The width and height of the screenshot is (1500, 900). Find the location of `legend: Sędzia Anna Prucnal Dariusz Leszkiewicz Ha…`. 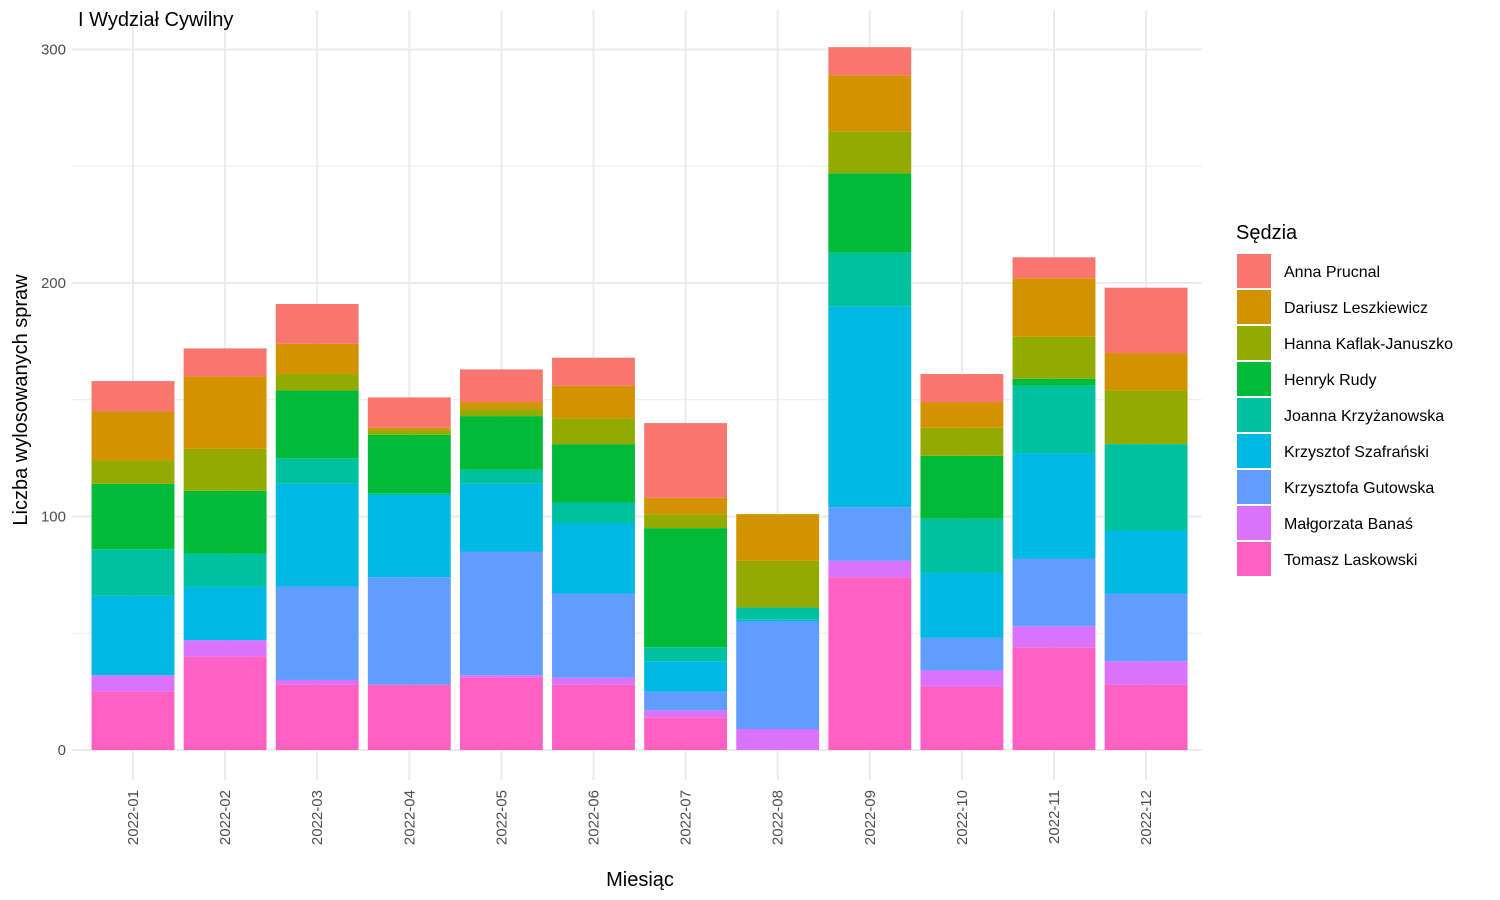

legend: Sędzia Anna Prucnal Dariusz Leszkiewicz Ha… is located at coordinates (1344, 399).